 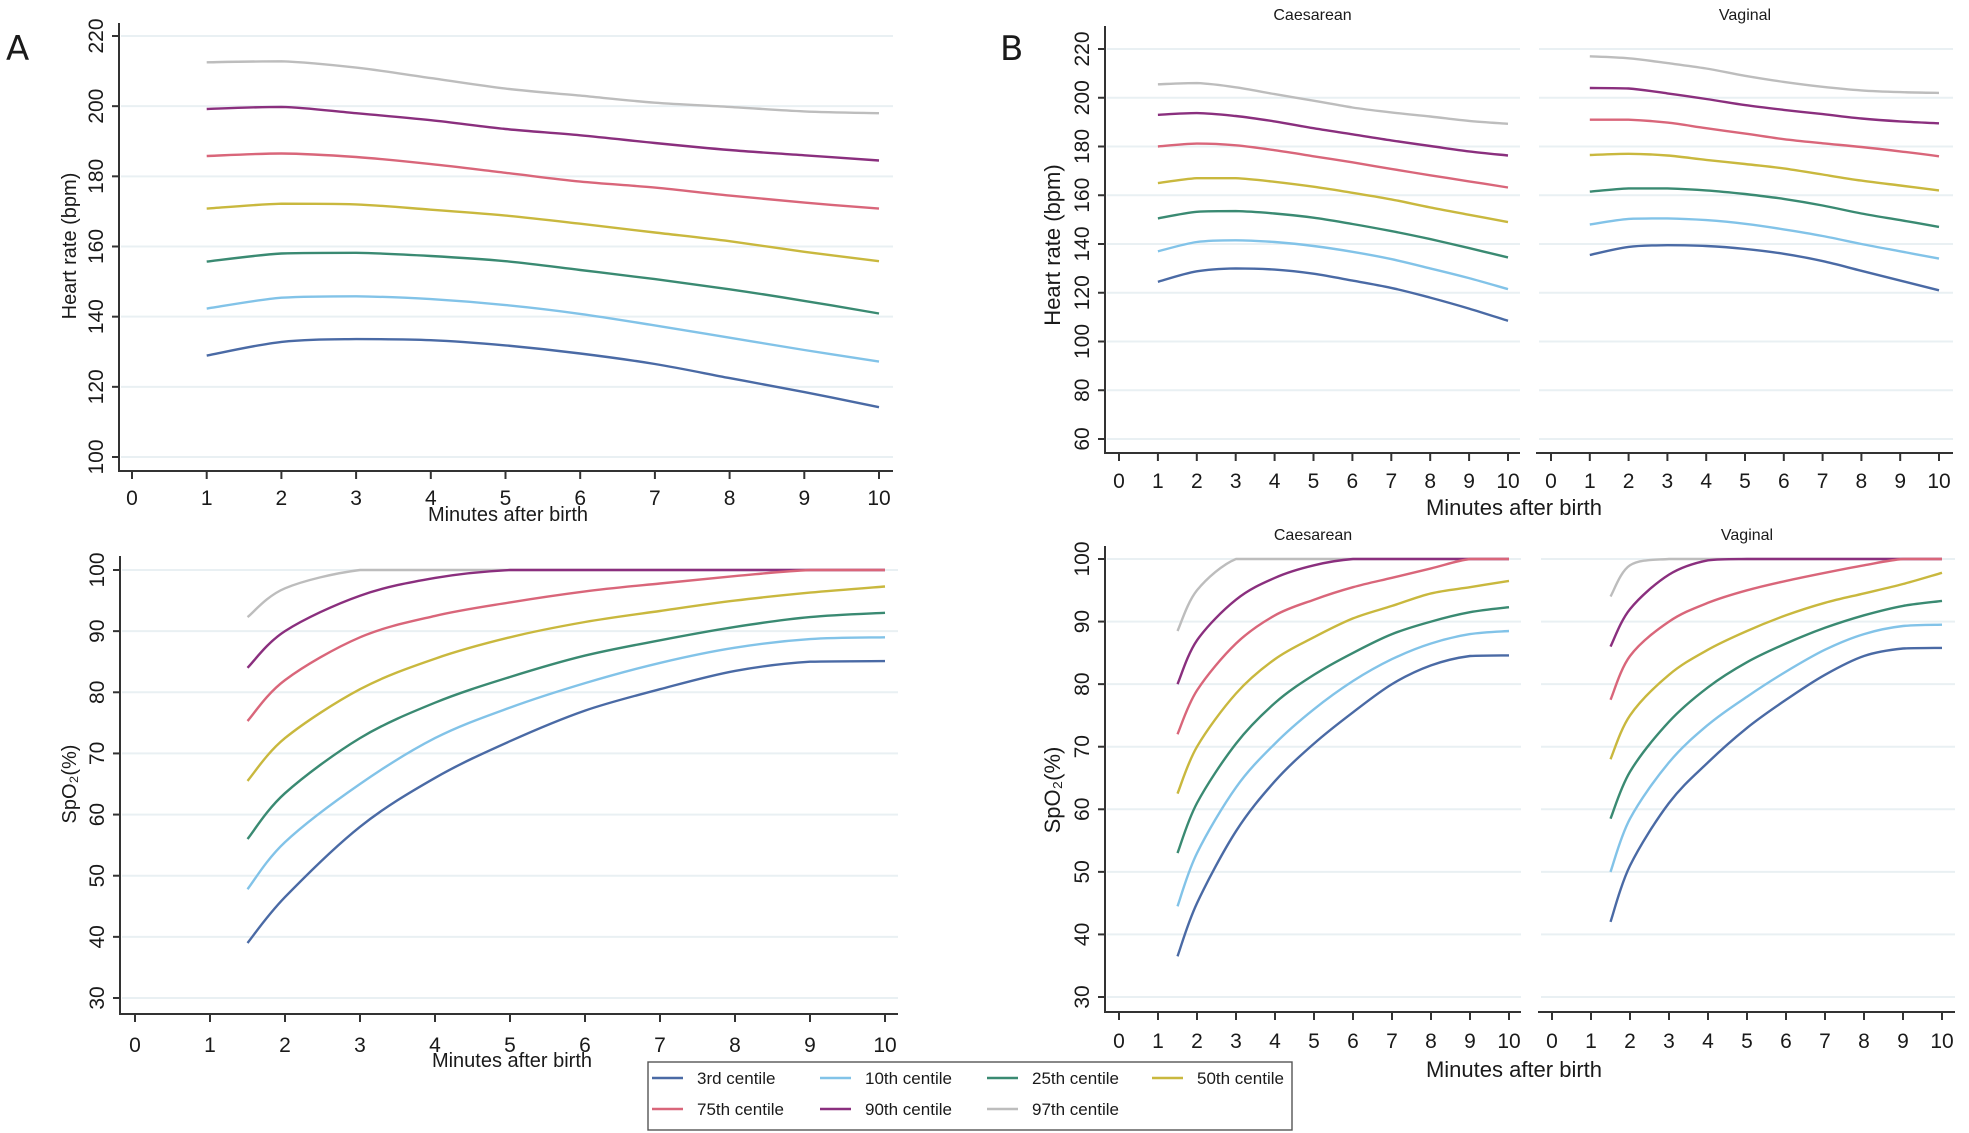 I want to click on y-tick-label: 40, so click(x=97, y=936).